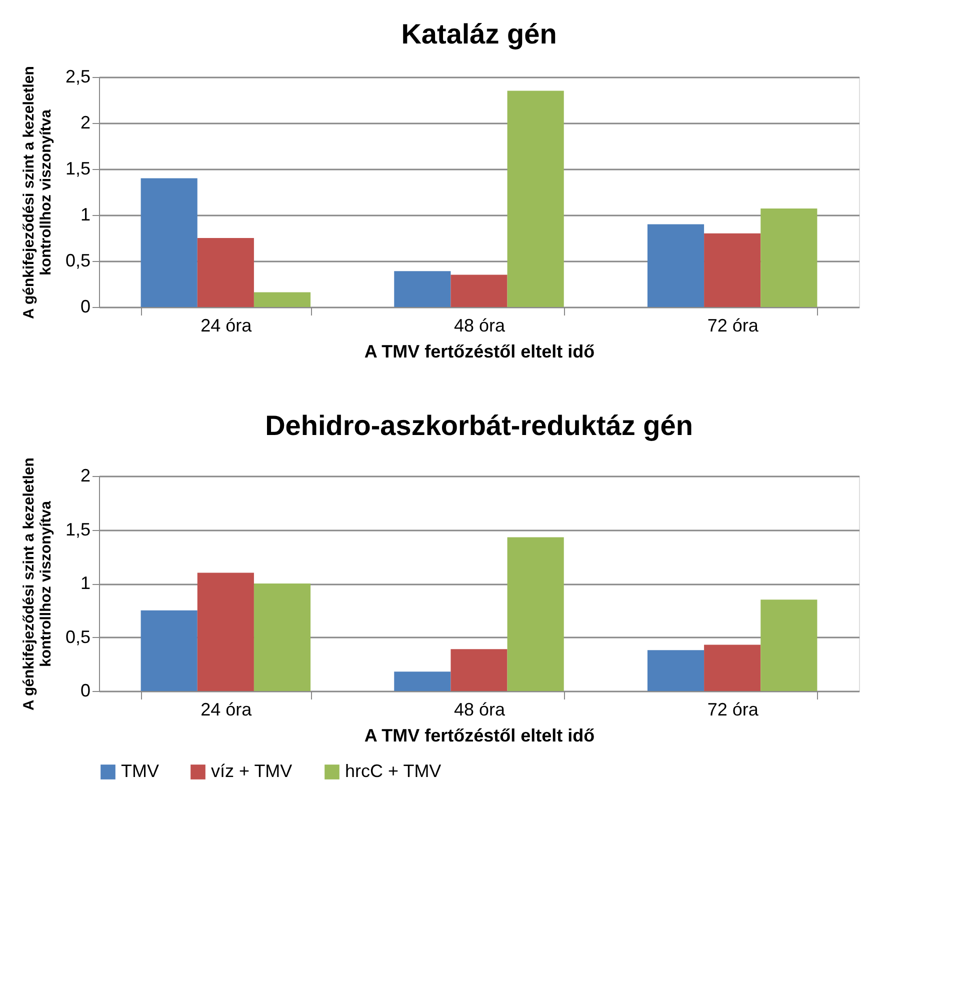 Image resolution: width=958 pixels, height=996 pixels. What do you see at coordinates (393, 771) in the screenshot?
I see `legend-label: hrcC + TMV` at bounding box center [393, 771].